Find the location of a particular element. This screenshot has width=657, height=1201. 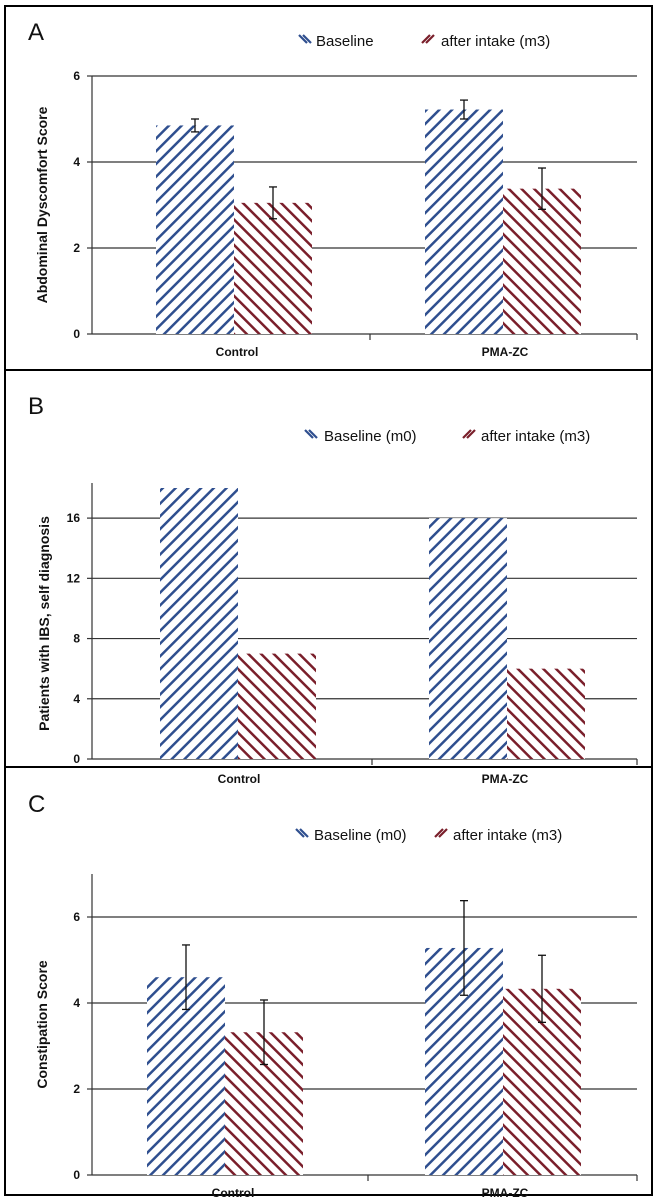

y-axis-label: Constipation Score is located at coordinates (42, 1024).